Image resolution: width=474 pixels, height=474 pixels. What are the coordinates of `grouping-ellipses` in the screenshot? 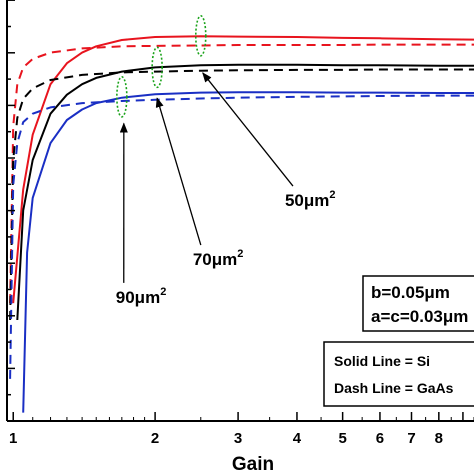 It's located at (161, 66).